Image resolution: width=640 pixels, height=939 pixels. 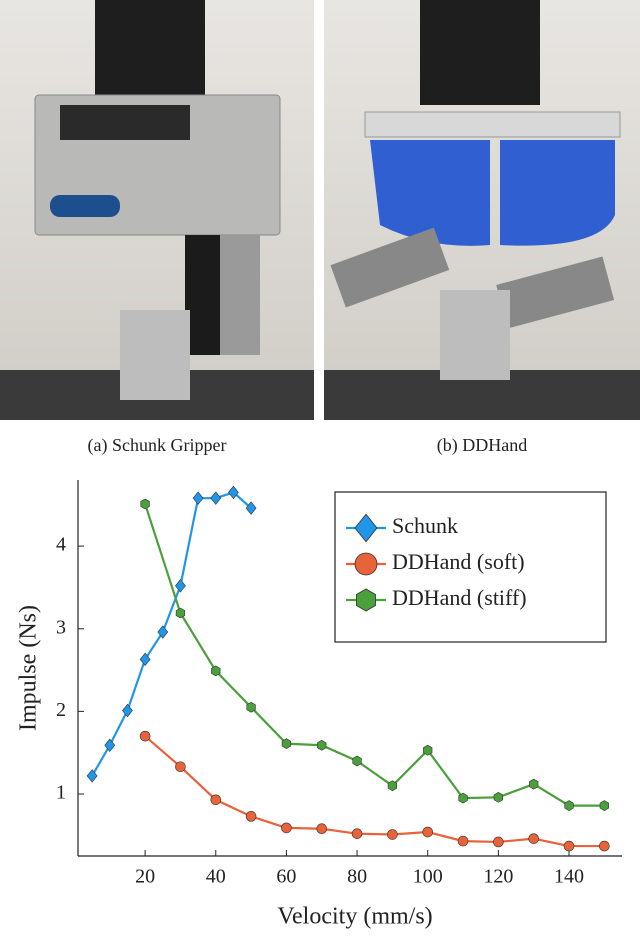 I want to click on caption: (a) Schunk Gripper, so click(x=157, y=445).